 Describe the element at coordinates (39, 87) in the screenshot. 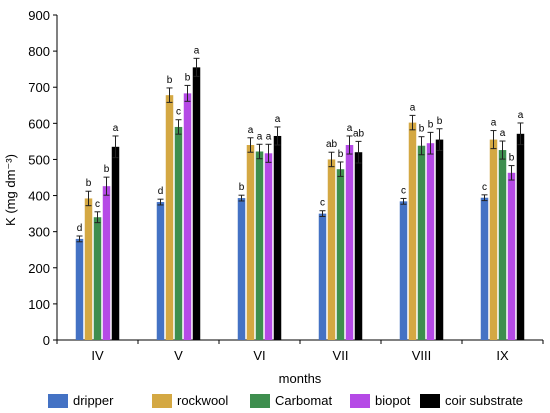

I see `y-tick-label: 700` at that location.